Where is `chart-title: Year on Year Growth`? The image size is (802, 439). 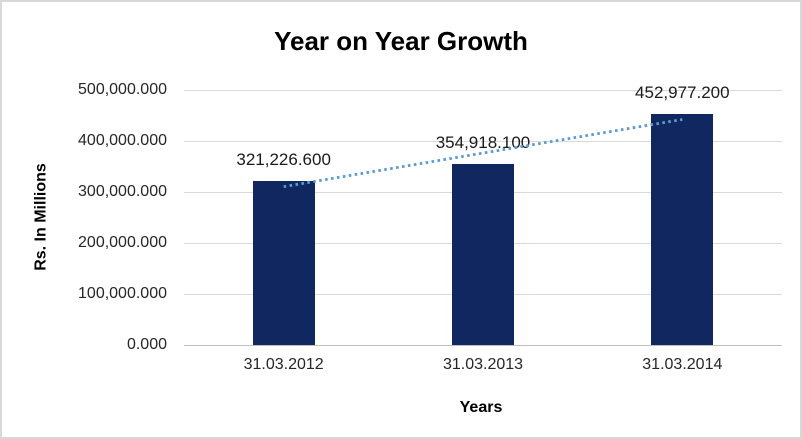
chart-title: Year on Year Growth is located at coordinates (401, 41).